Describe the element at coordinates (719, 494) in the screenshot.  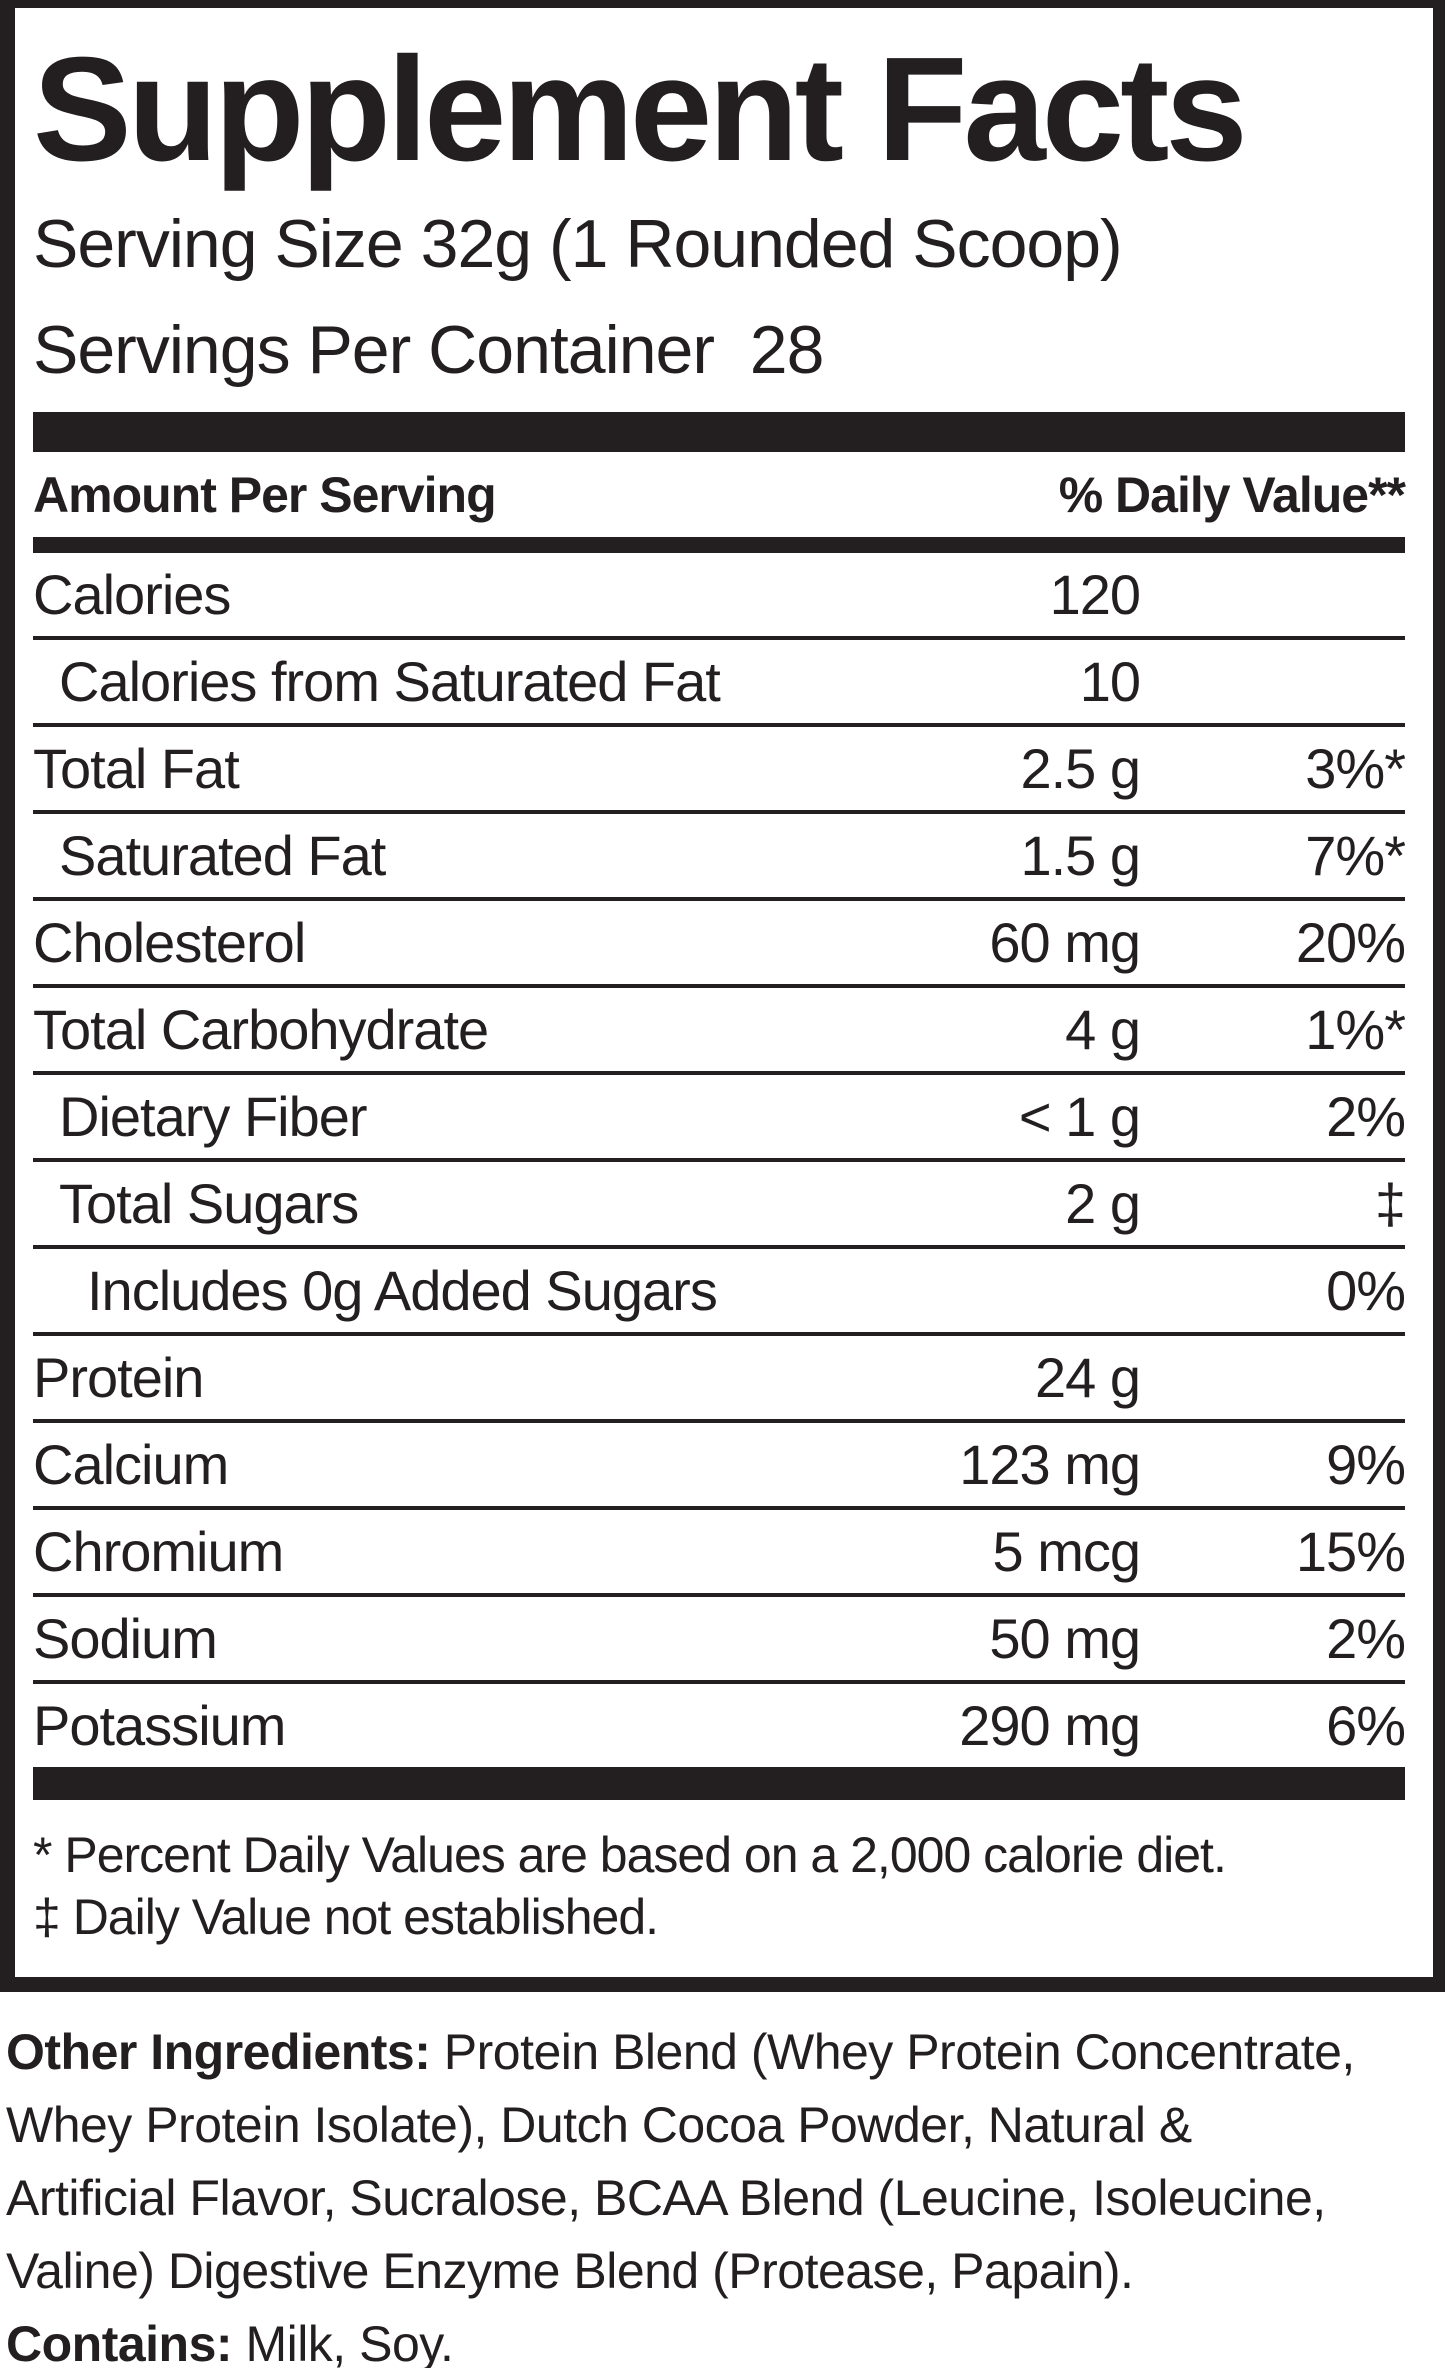
I see `table-header-row: Amount Per Serving % Daily Value**` at that location.